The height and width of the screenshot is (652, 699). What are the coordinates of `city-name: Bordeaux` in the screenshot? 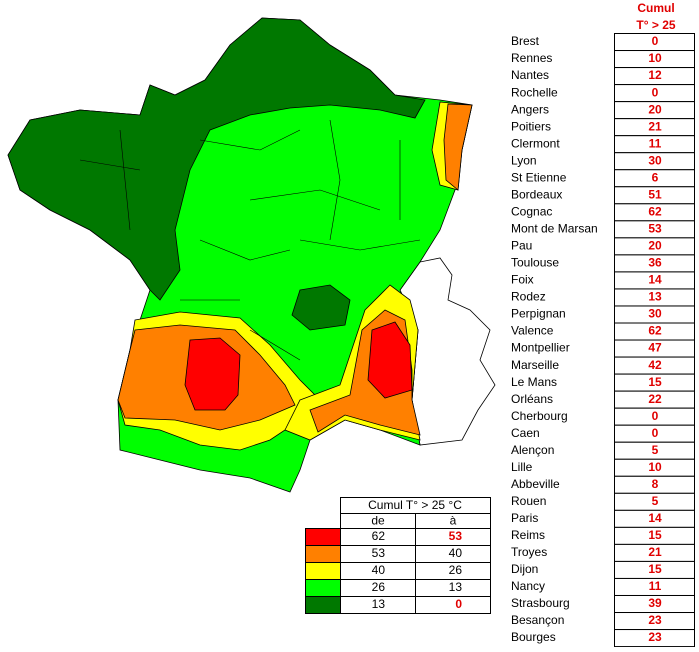 It's located at (536, 194).